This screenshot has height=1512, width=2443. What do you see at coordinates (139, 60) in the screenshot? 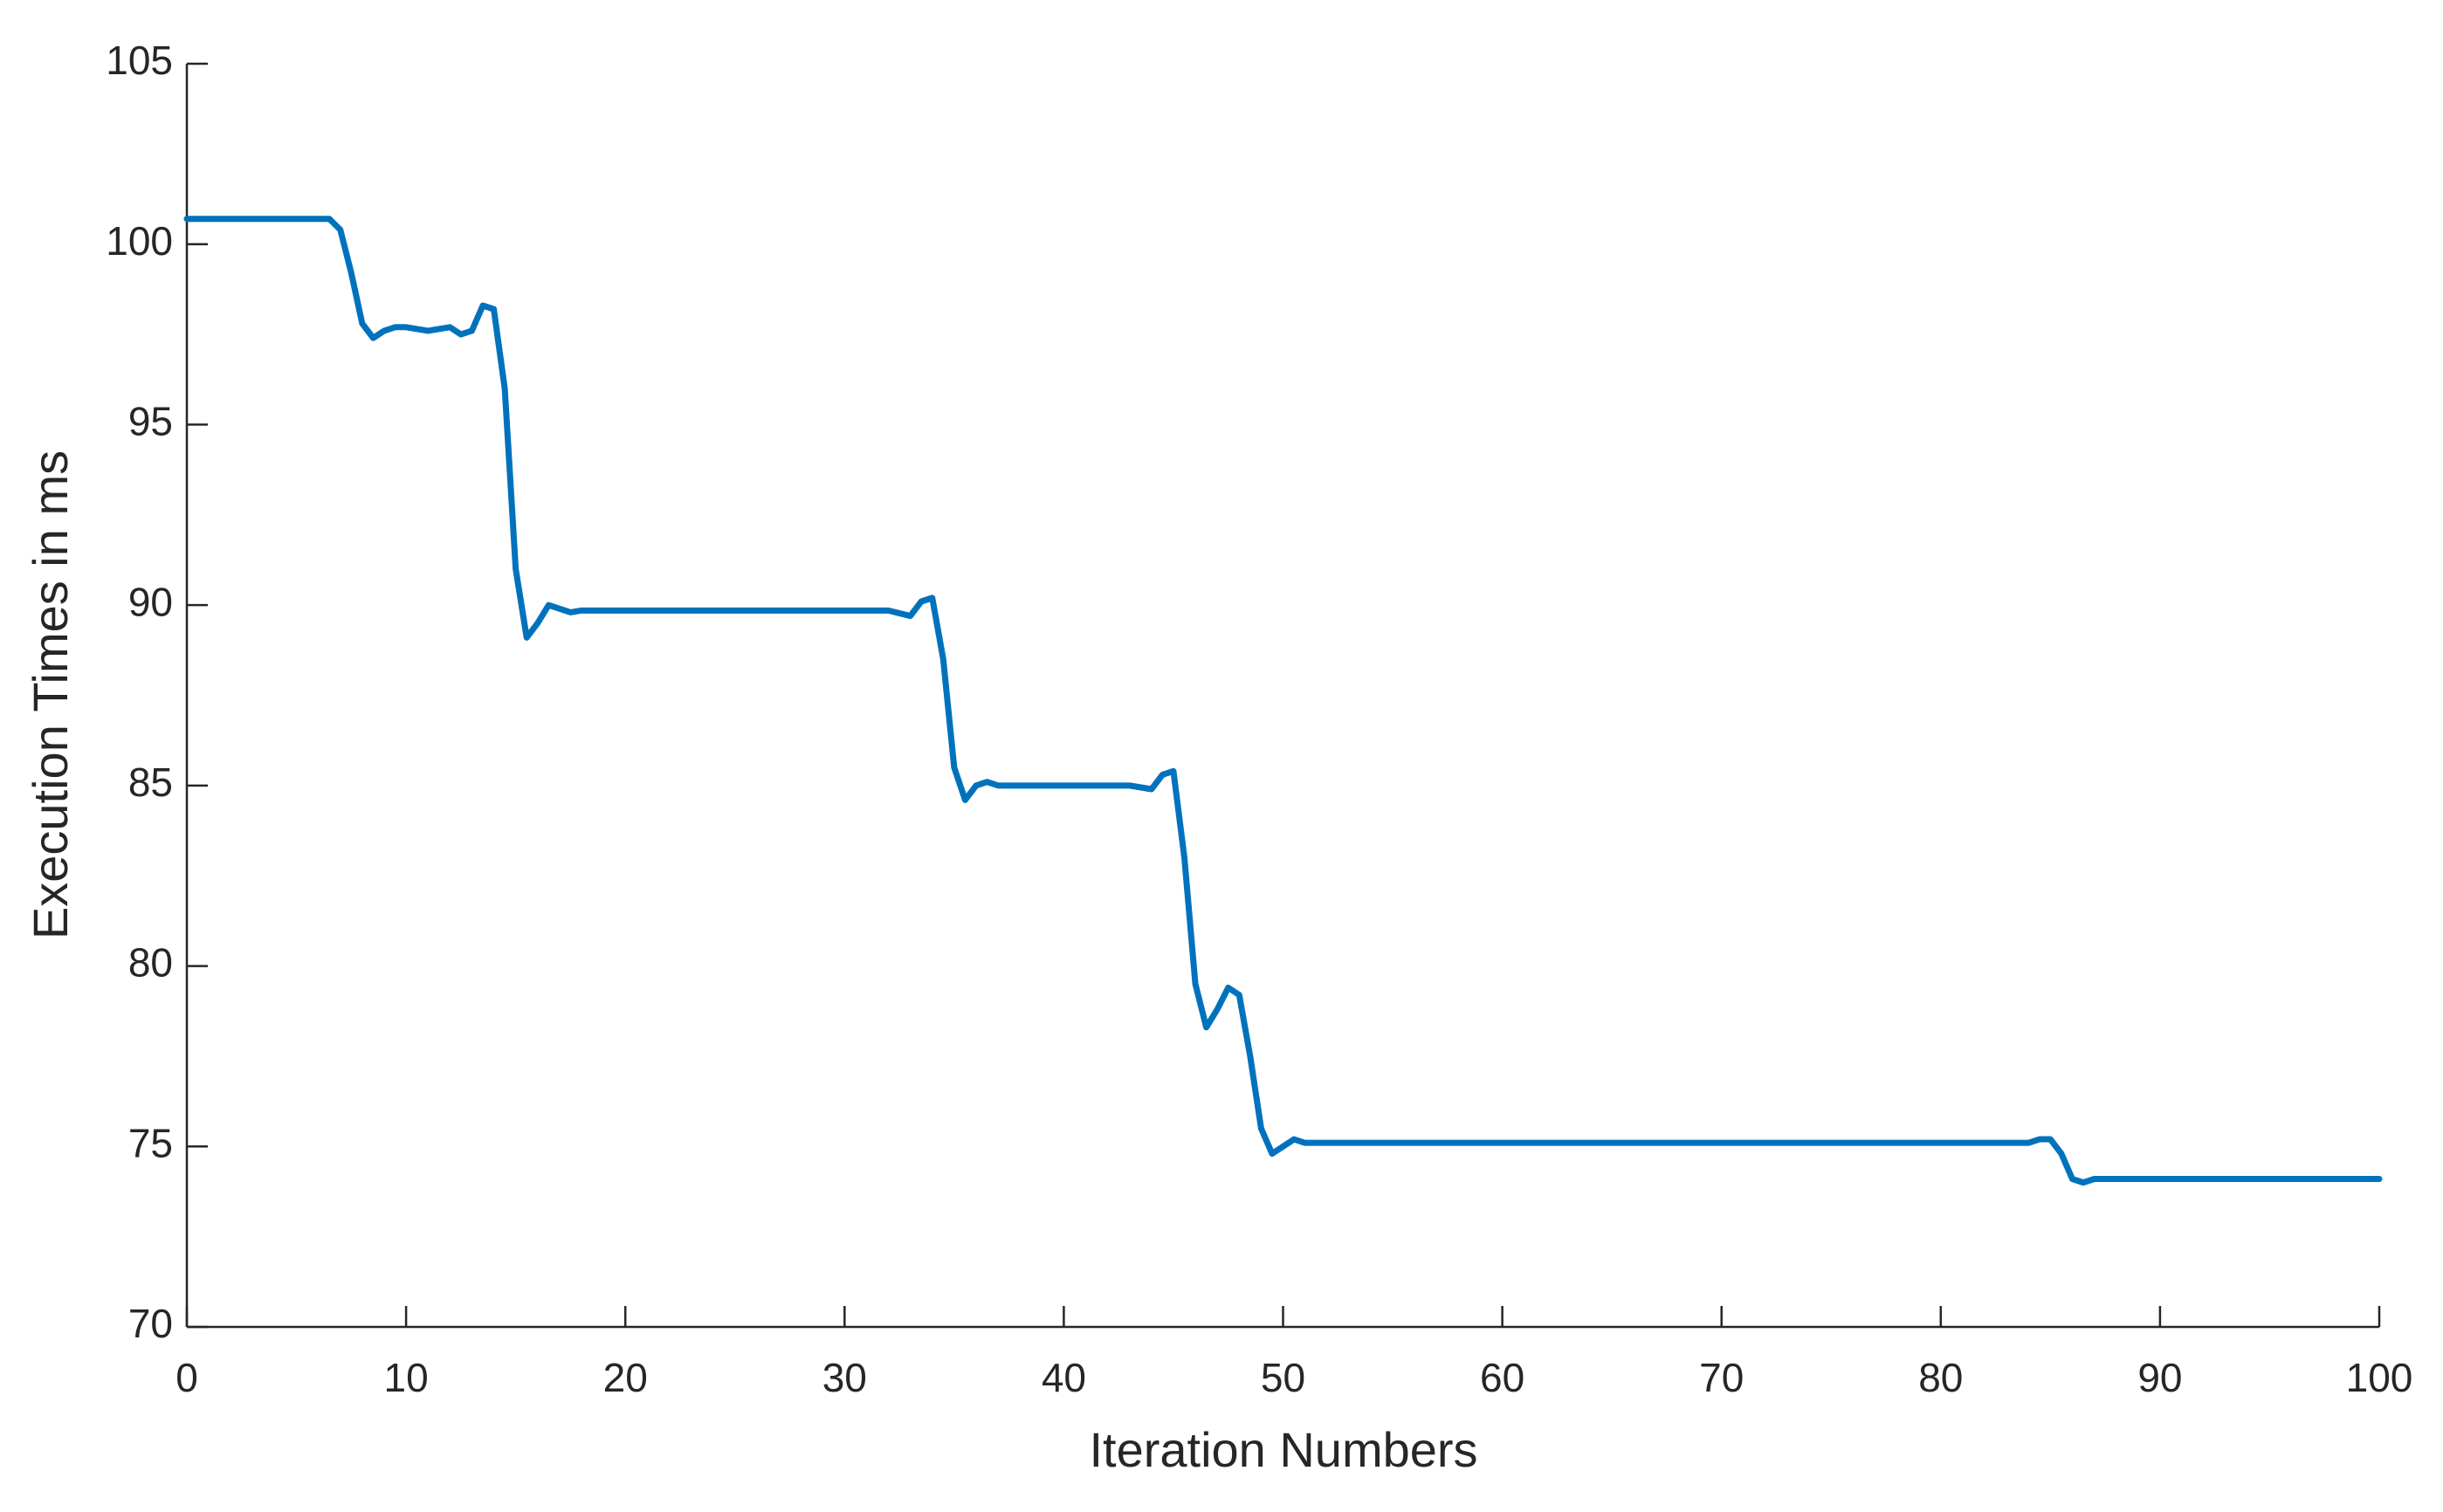
I see `y-tick-label: 105` at bounding box center [139, 60].